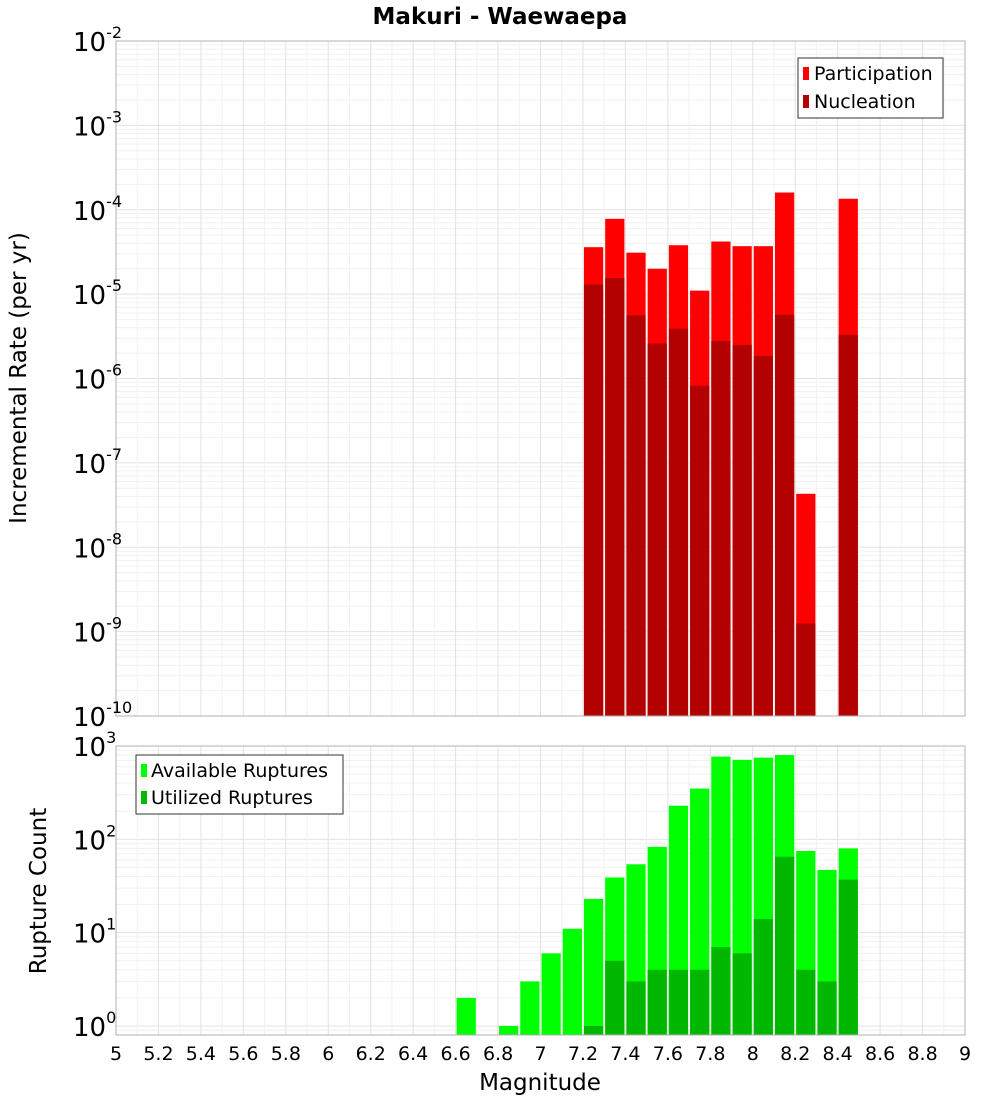  I want to click on y-tick-label: 10⁻⁶, so click(97, 378).